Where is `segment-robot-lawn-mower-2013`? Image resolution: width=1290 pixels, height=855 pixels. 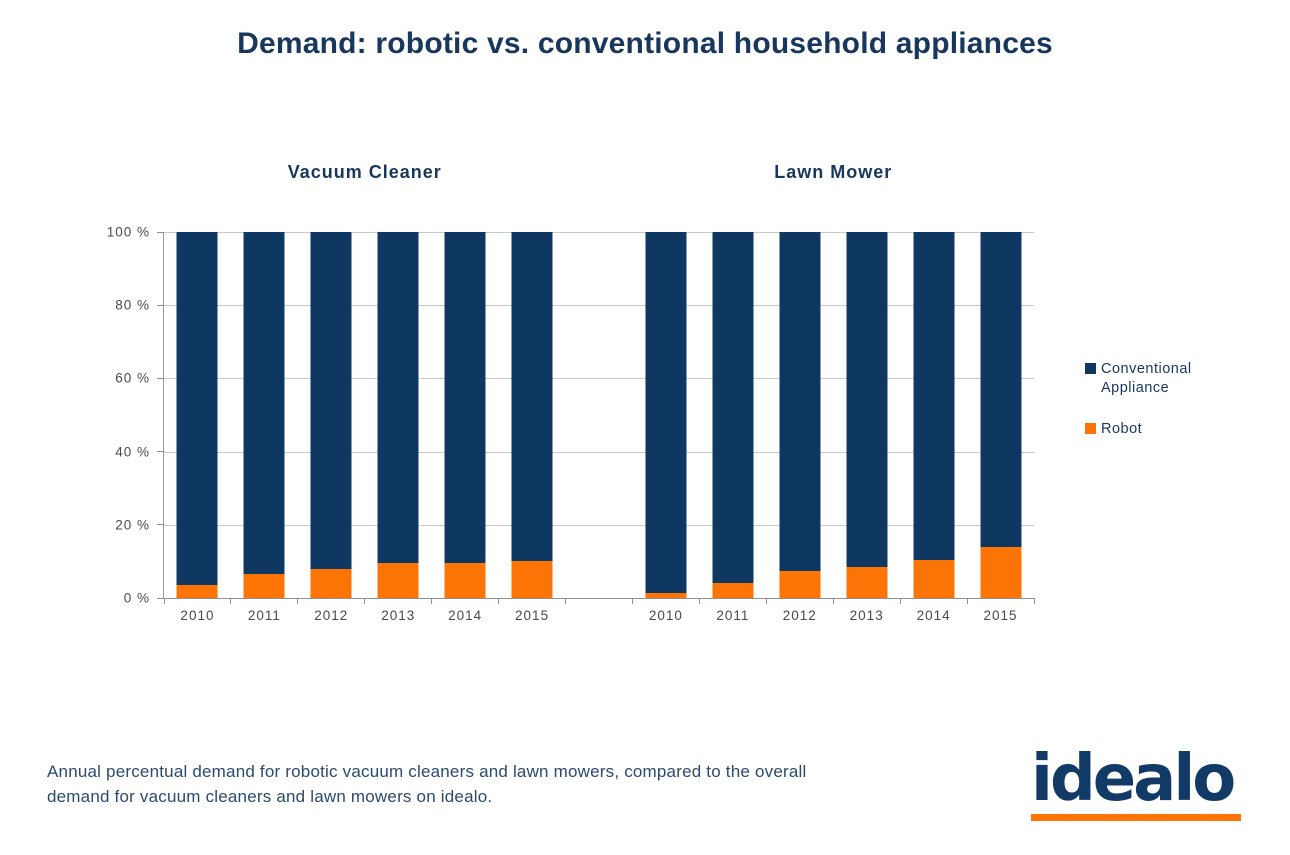 segment-robot-lawn-mower-2013 is located at coordinates (867, 582).